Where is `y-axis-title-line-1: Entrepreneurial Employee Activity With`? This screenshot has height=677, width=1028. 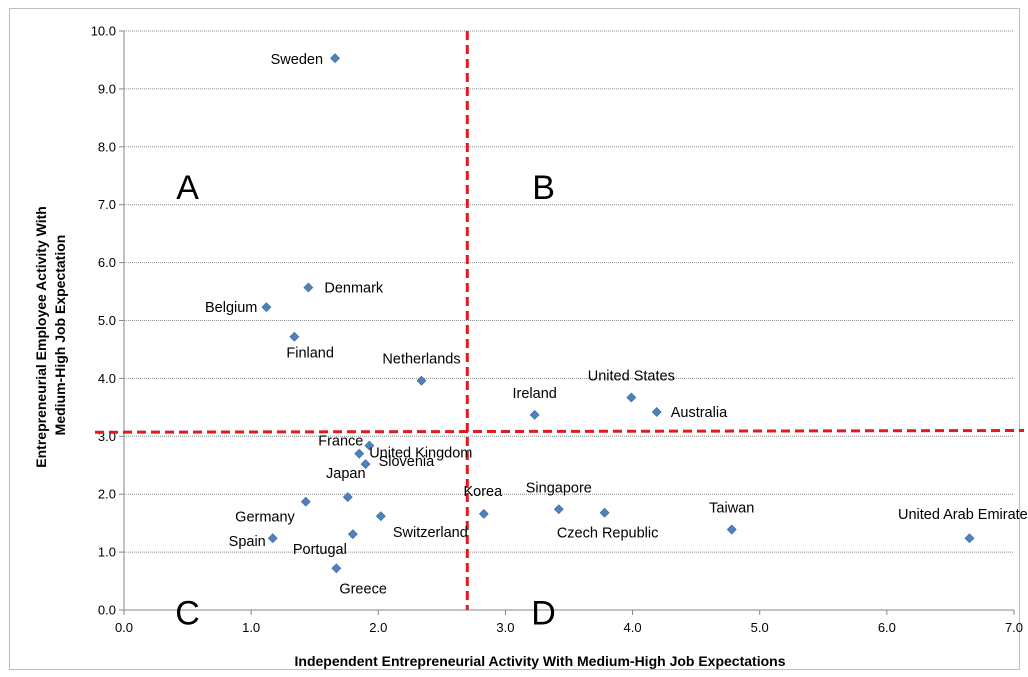 y-axis-title-line-1: Entrepreneurial Employee Activity With is located at coordinates (41, 337).